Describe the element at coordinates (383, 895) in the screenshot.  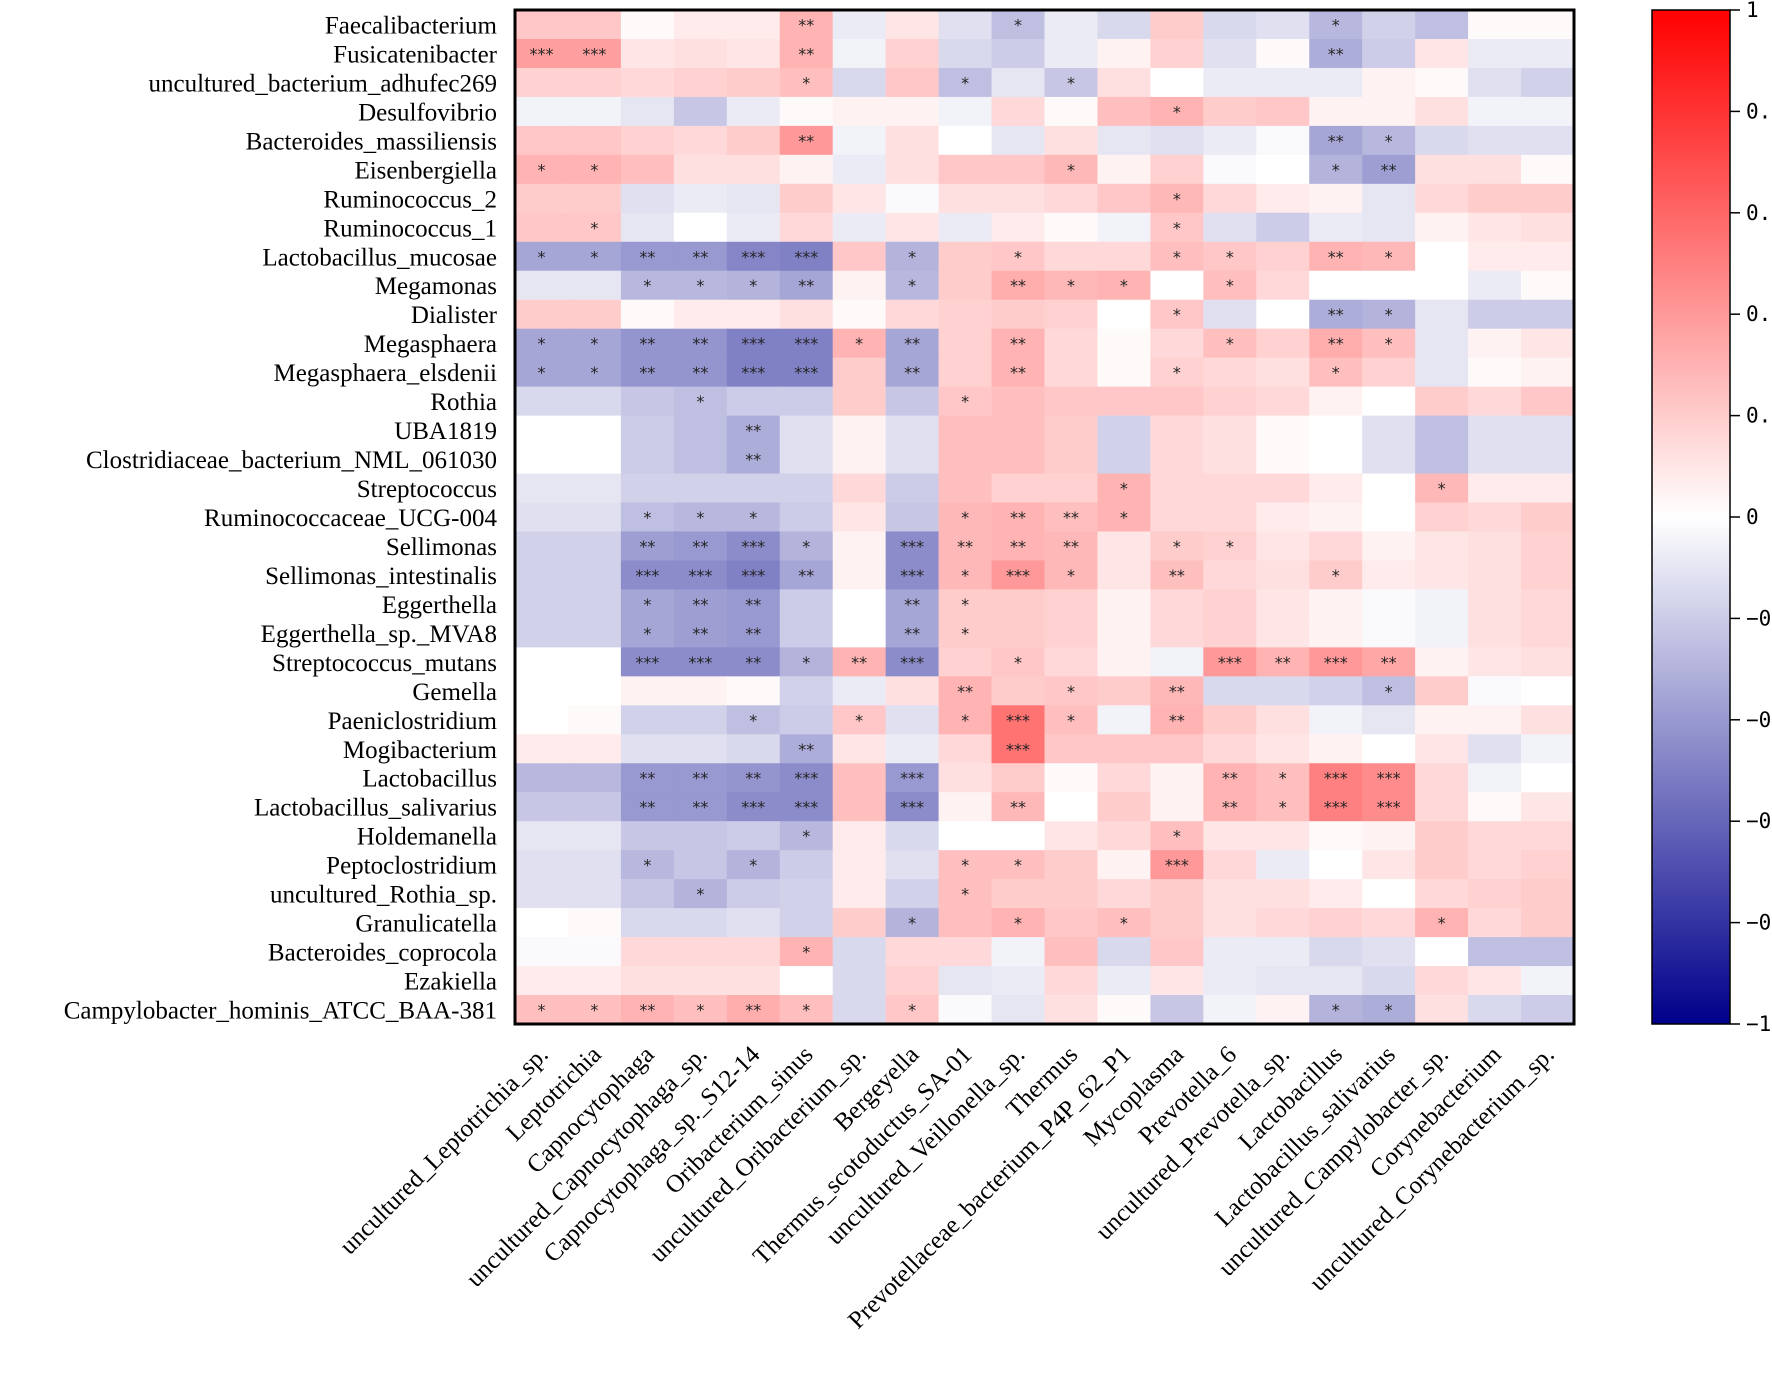
I see `row-label: uncultured_Rothia_sp.` at that location.